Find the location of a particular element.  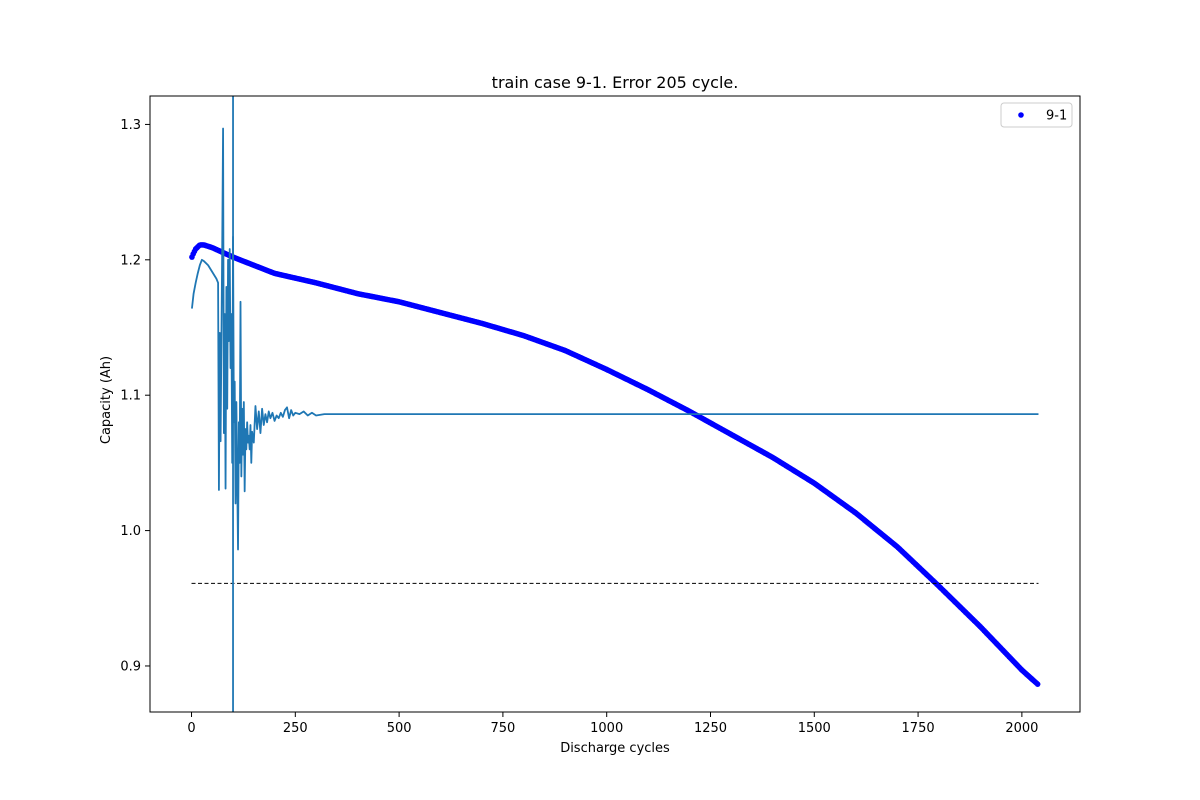

data-point is located at coordinates (1037, 684).